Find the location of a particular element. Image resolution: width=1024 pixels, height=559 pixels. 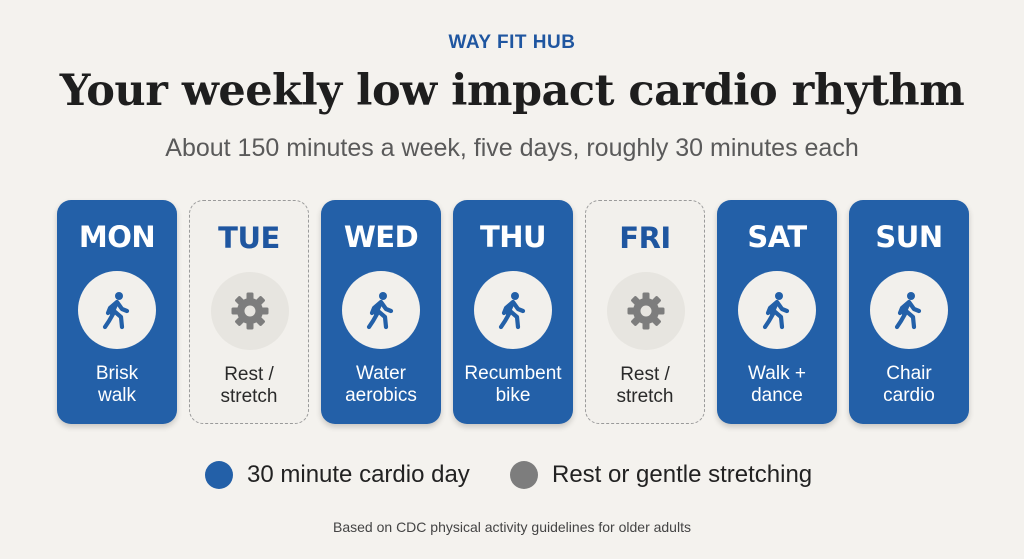

day-card-thu: THU Recumbent bike is located at coordinates (513, 312).